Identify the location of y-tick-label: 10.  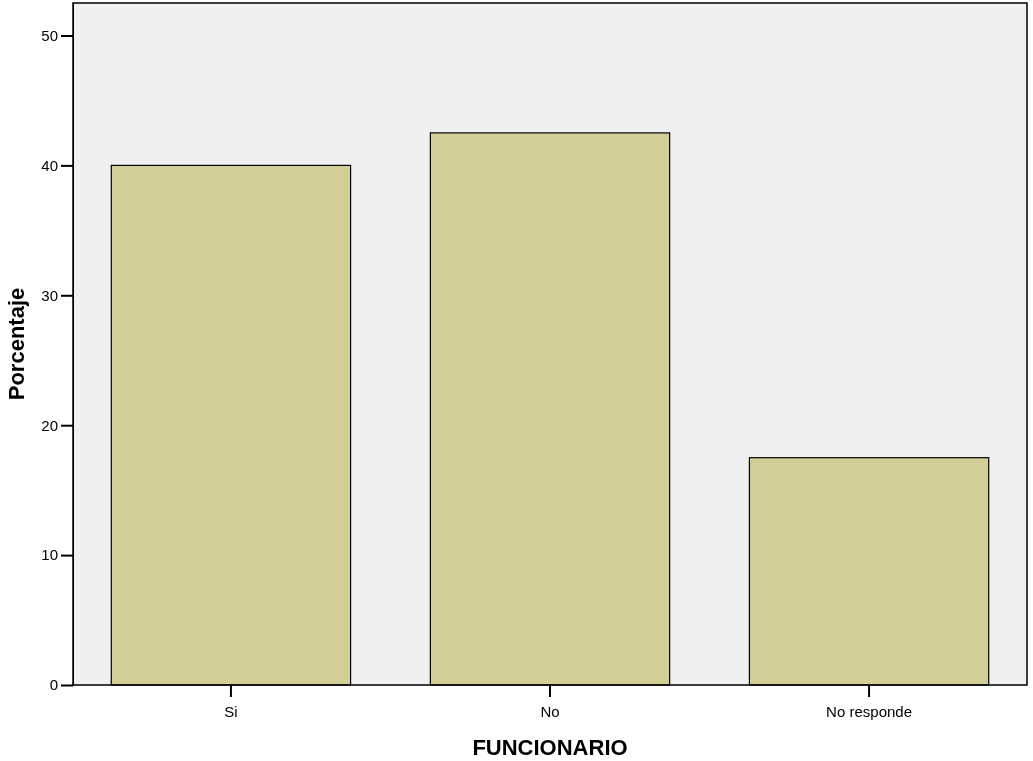
(49, 555).